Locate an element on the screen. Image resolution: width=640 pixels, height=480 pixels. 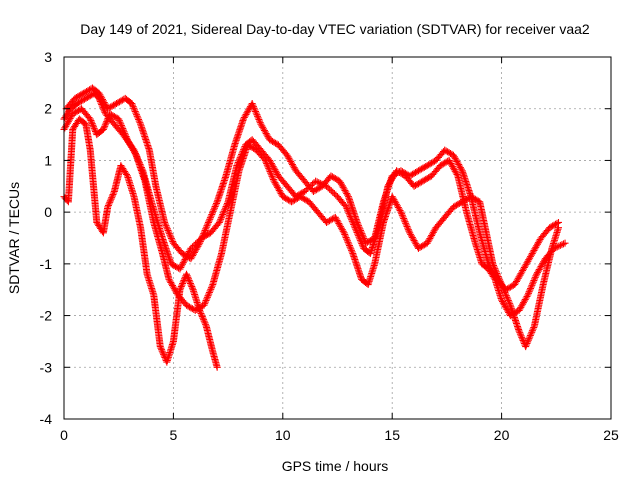
y-tick-label: 1 is located at coordinates (48, 160).